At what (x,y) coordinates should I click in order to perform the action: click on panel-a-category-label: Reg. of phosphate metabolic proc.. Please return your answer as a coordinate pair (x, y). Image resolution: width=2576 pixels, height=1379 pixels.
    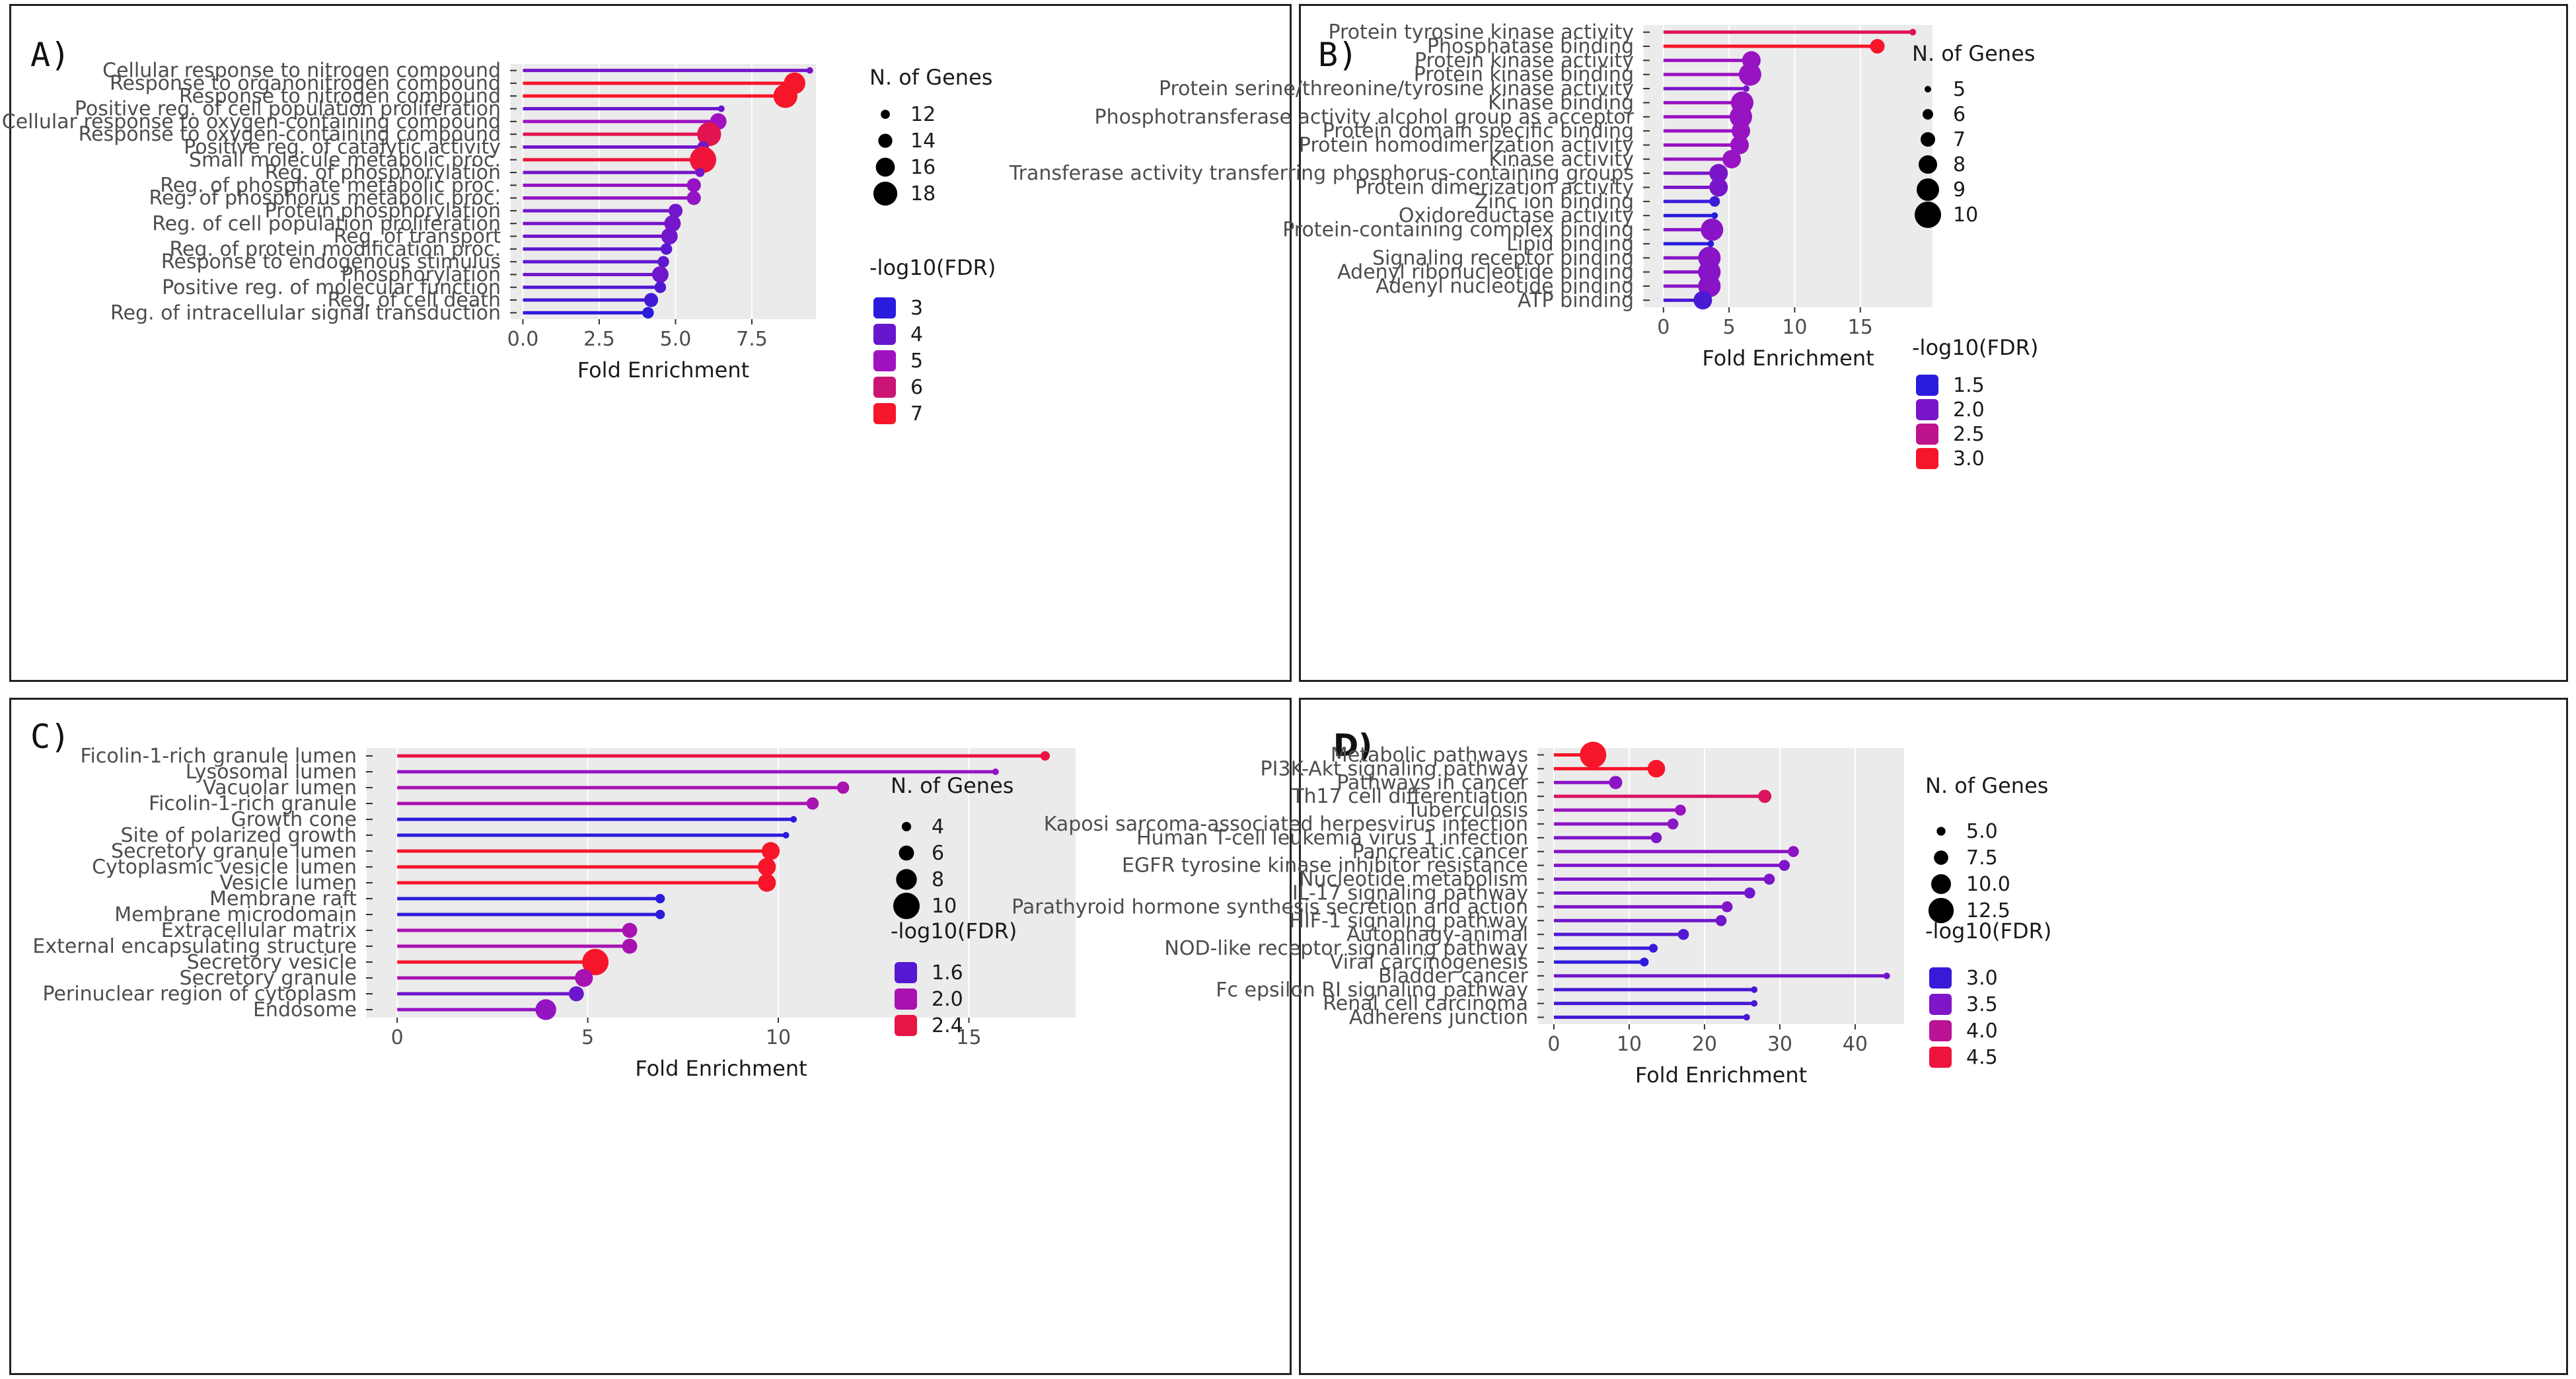
    Looking at the image, I should click on (330, 185).